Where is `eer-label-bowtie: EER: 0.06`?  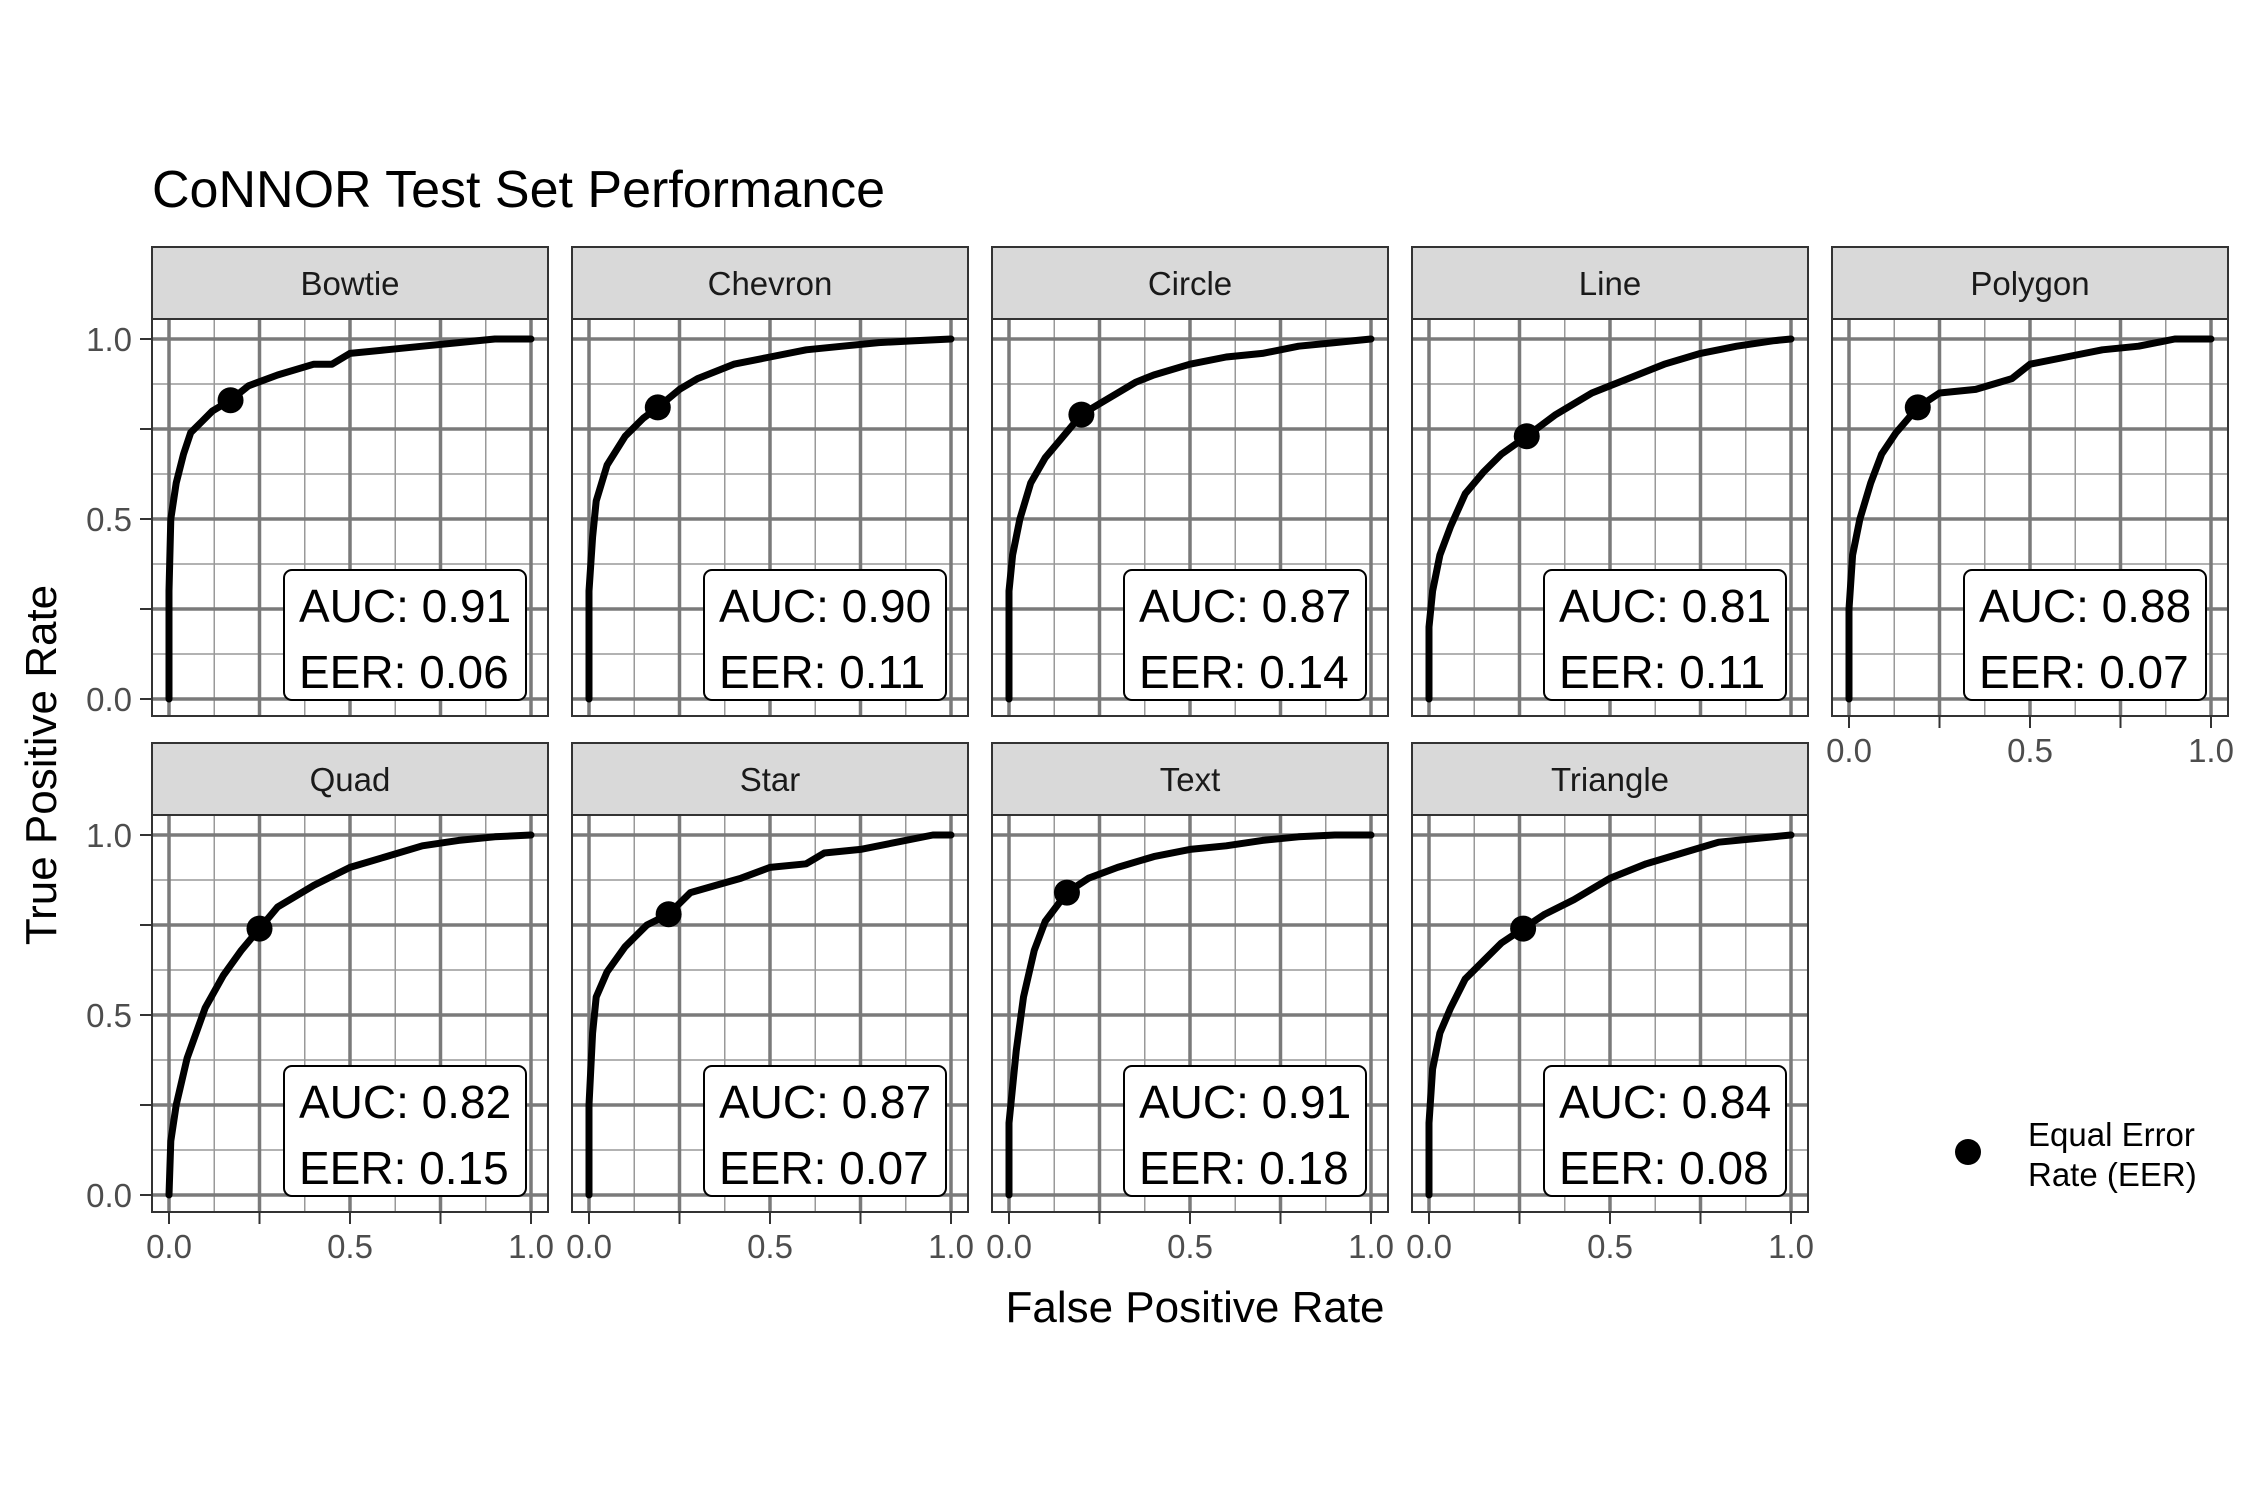 eer-label-bowtie: EER: 0.06 is located at coordinates (404, 672).